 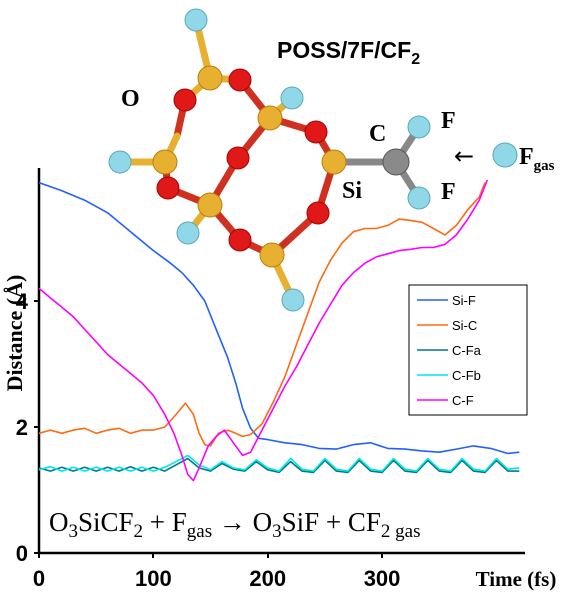 I want to click on legend-label-c-f: C-F, so click(x=463, y=400).